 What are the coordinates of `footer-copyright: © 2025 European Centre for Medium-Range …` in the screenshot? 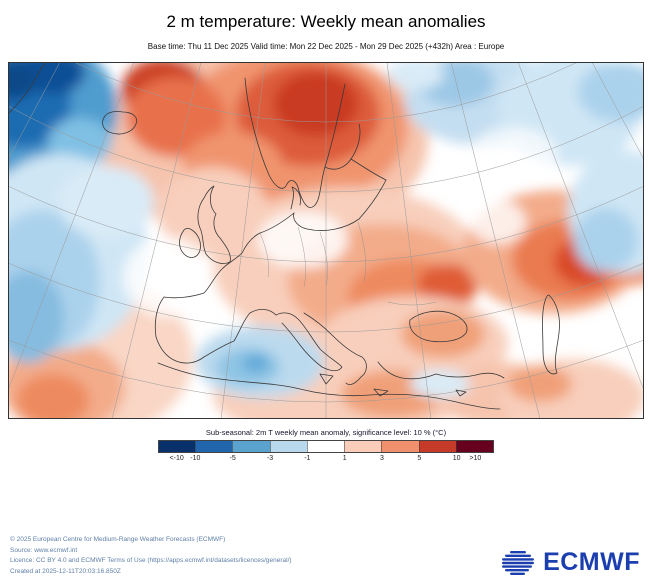 It's located at (118, 540).